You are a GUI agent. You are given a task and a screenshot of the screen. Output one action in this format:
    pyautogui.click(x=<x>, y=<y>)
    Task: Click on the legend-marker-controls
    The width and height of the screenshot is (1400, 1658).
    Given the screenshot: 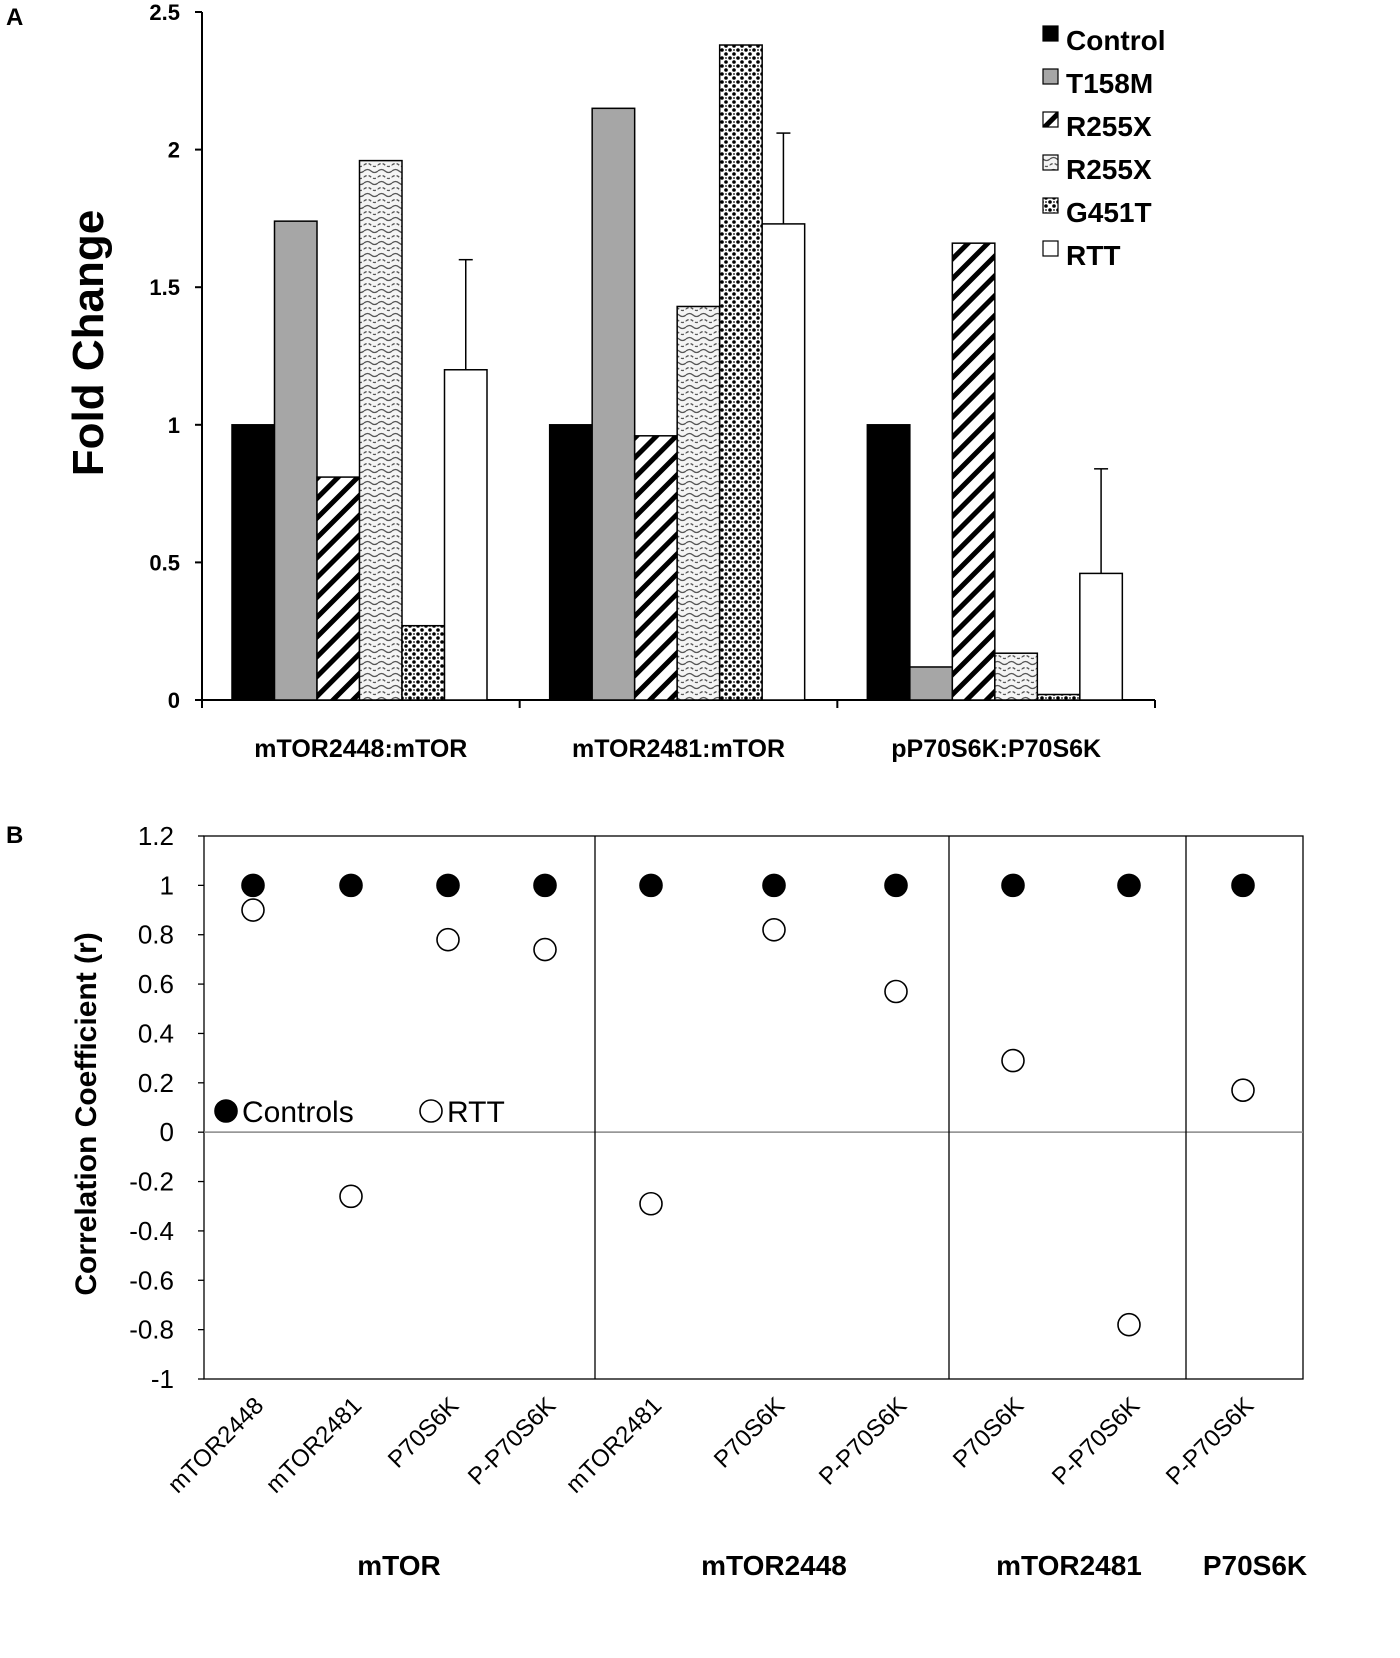 What is the action you would take?
    pyautogui.click(x=226, y=1111)
    